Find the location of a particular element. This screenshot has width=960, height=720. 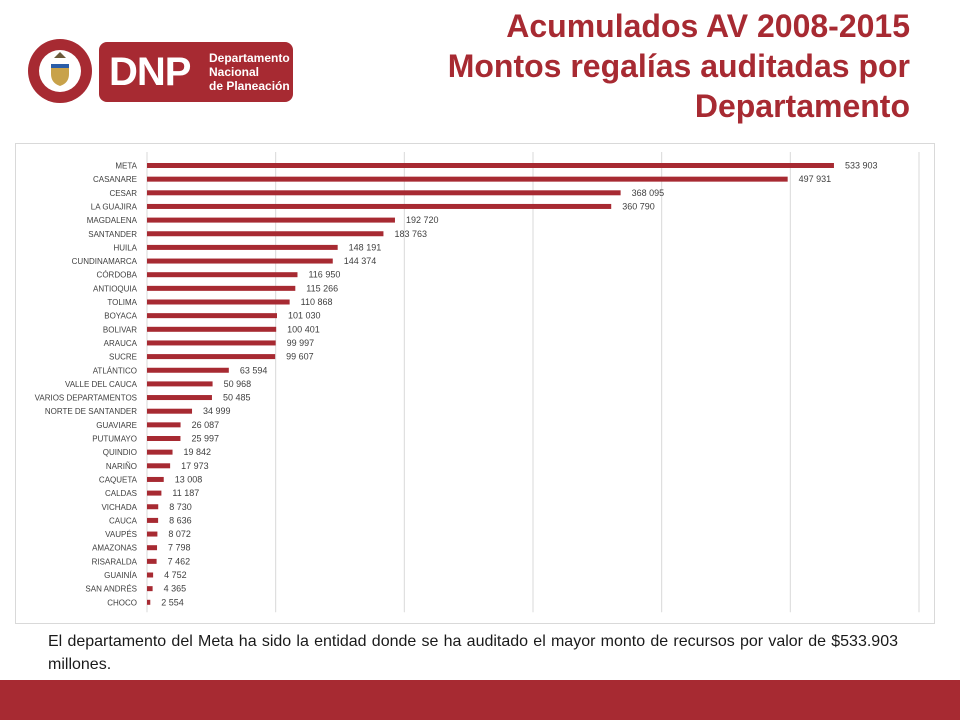

data-label: 183 763 is located at coordinates (410, 234).